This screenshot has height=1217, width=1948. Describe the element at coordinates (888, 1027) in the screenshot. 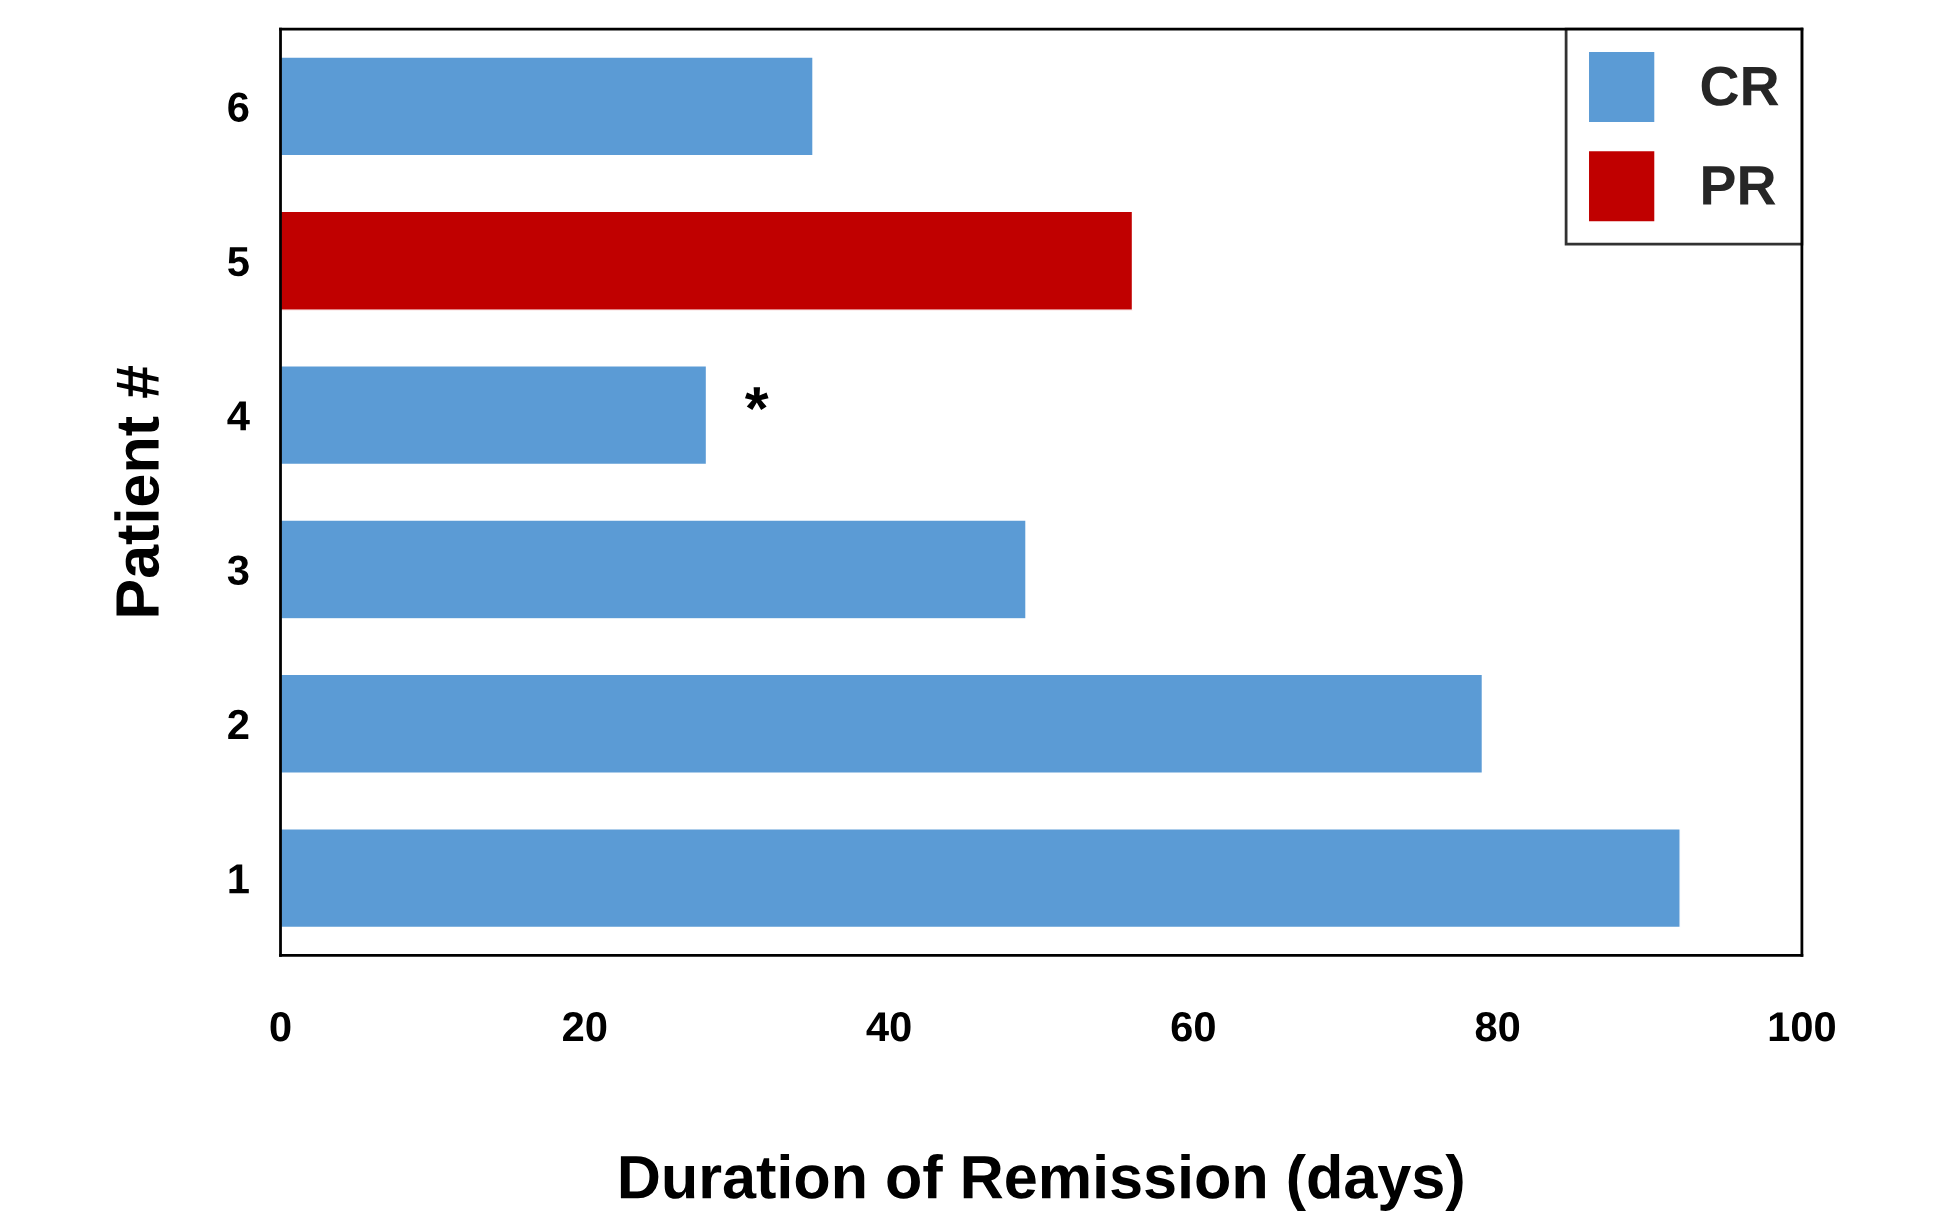

I see `x-tick-label: 40` at that location.